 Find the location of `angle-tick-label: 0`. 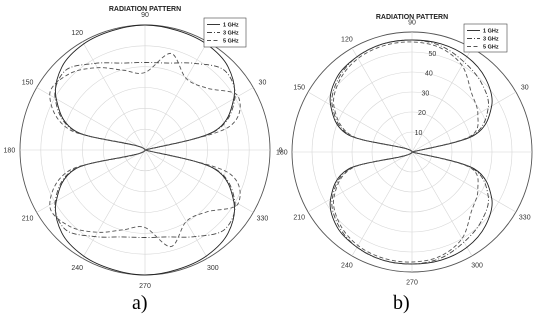

angle-tick-label: 0 is located at coordinates (281, 151).